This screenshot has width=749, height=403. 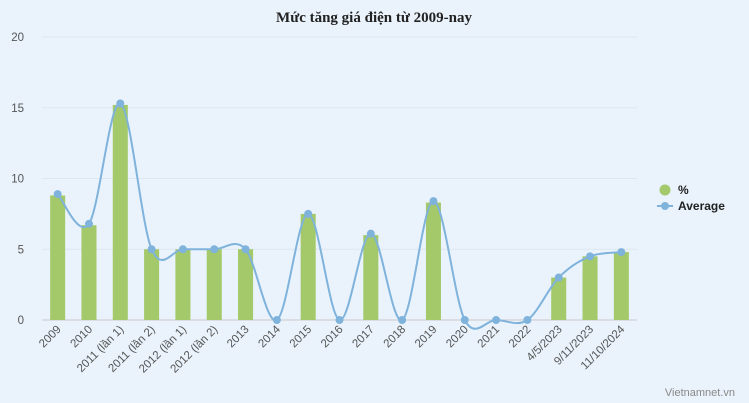 I want to click on legend-marker-average, so click(x=665, y=206).